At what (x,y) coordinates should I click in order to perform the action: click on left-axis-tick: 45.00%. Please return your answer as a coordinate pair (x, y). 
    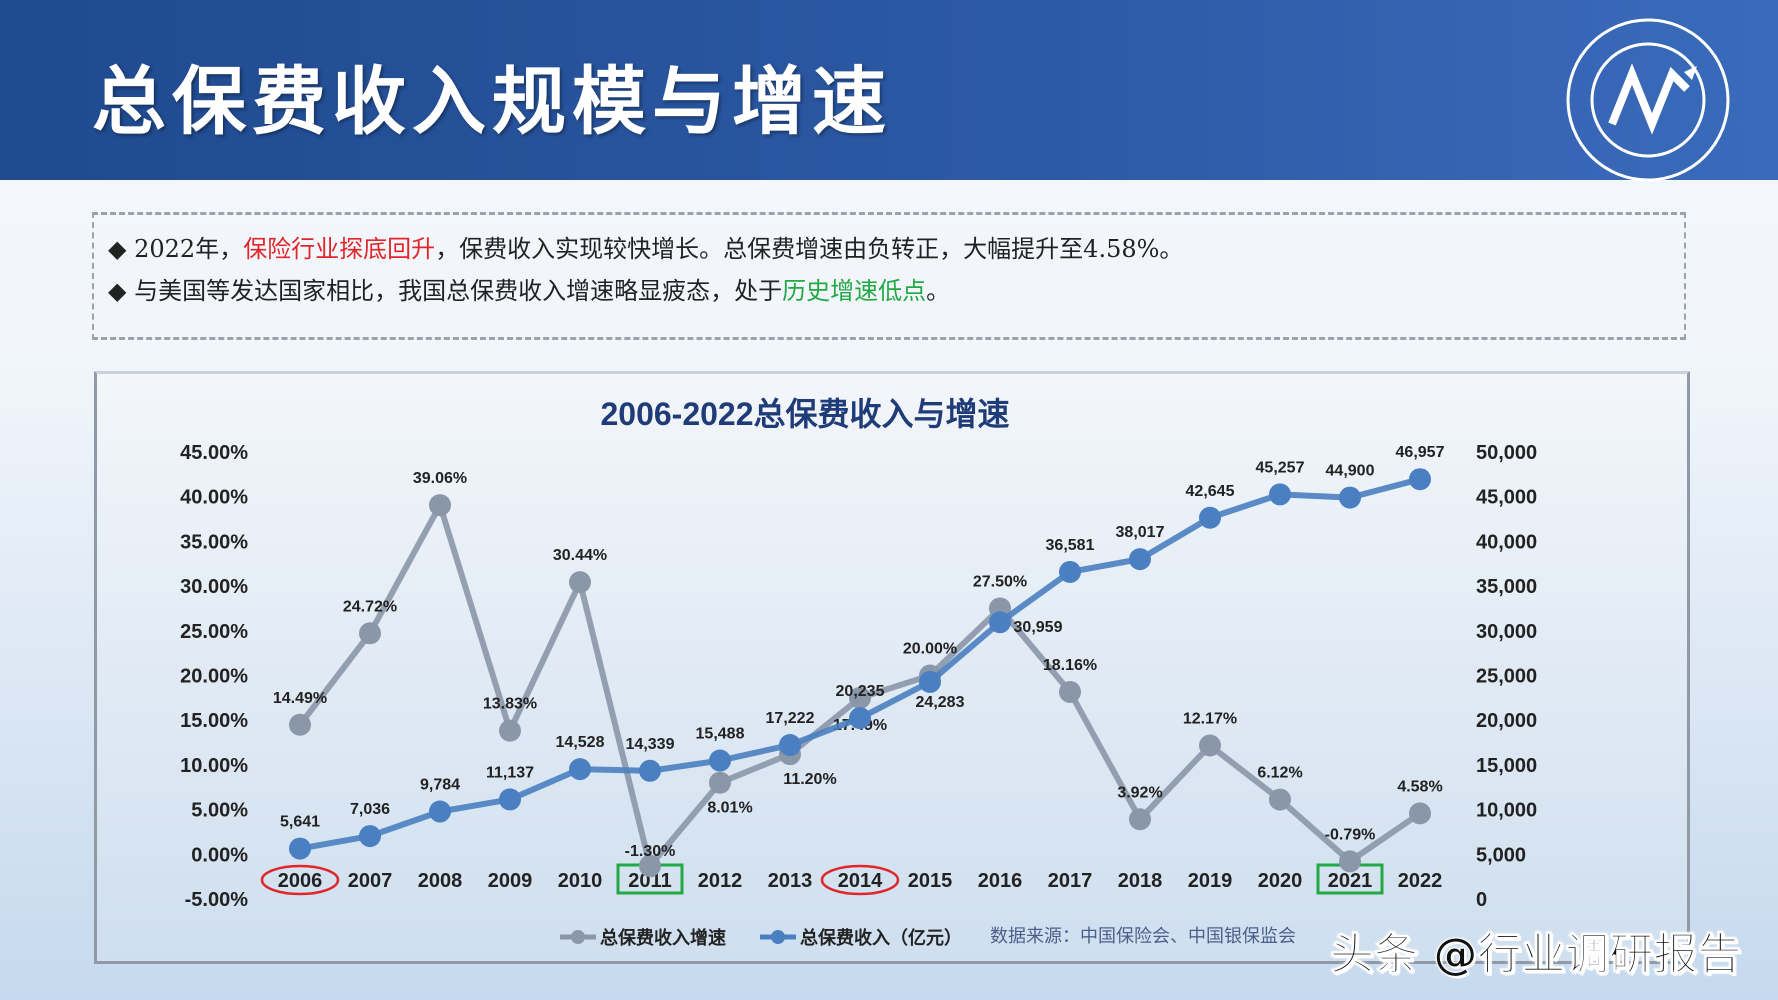
    Looking at the image, I should click on (214, 453).